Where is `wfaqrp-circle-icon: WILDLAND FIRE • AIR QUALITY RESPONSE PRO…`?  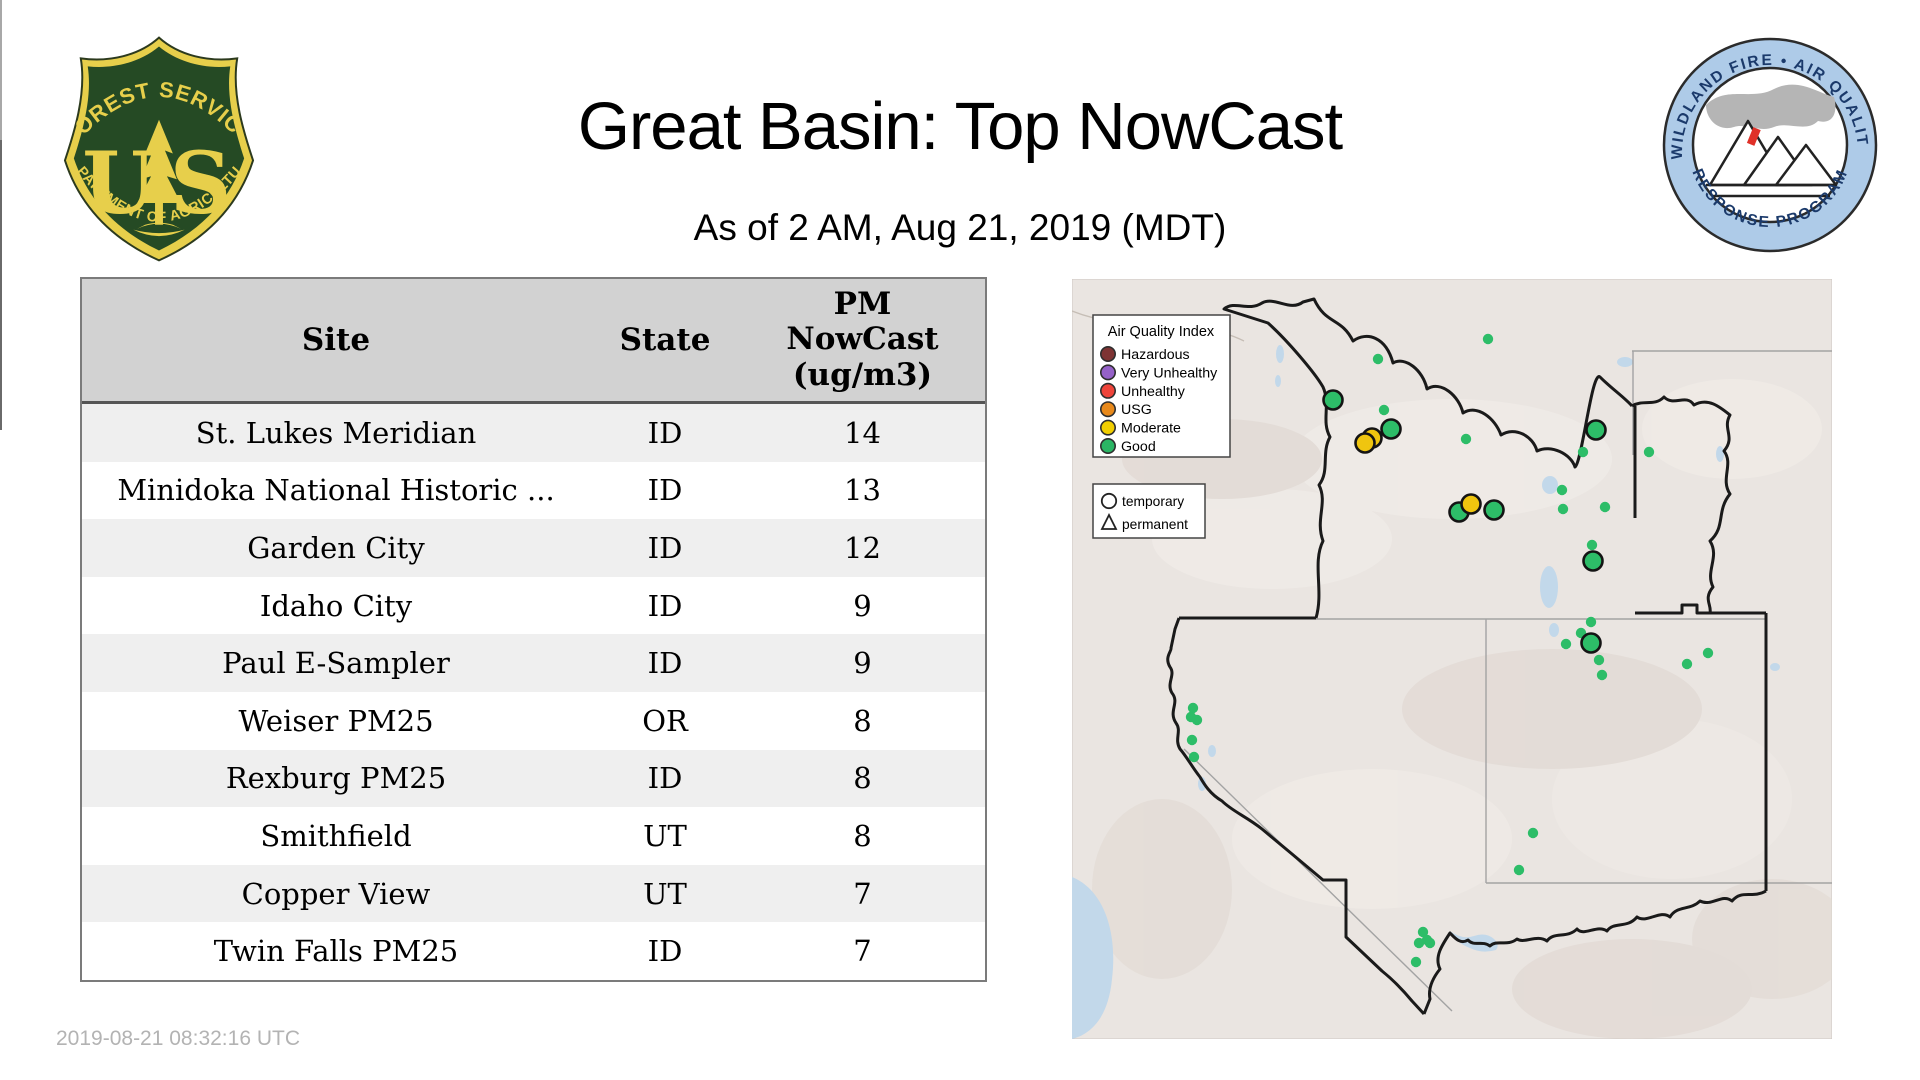
wfaqrp-circle-icon: WILDLAND FIRE • AIR QUALITY RESPONSE PRO… is located at coordinates (1766, 137).